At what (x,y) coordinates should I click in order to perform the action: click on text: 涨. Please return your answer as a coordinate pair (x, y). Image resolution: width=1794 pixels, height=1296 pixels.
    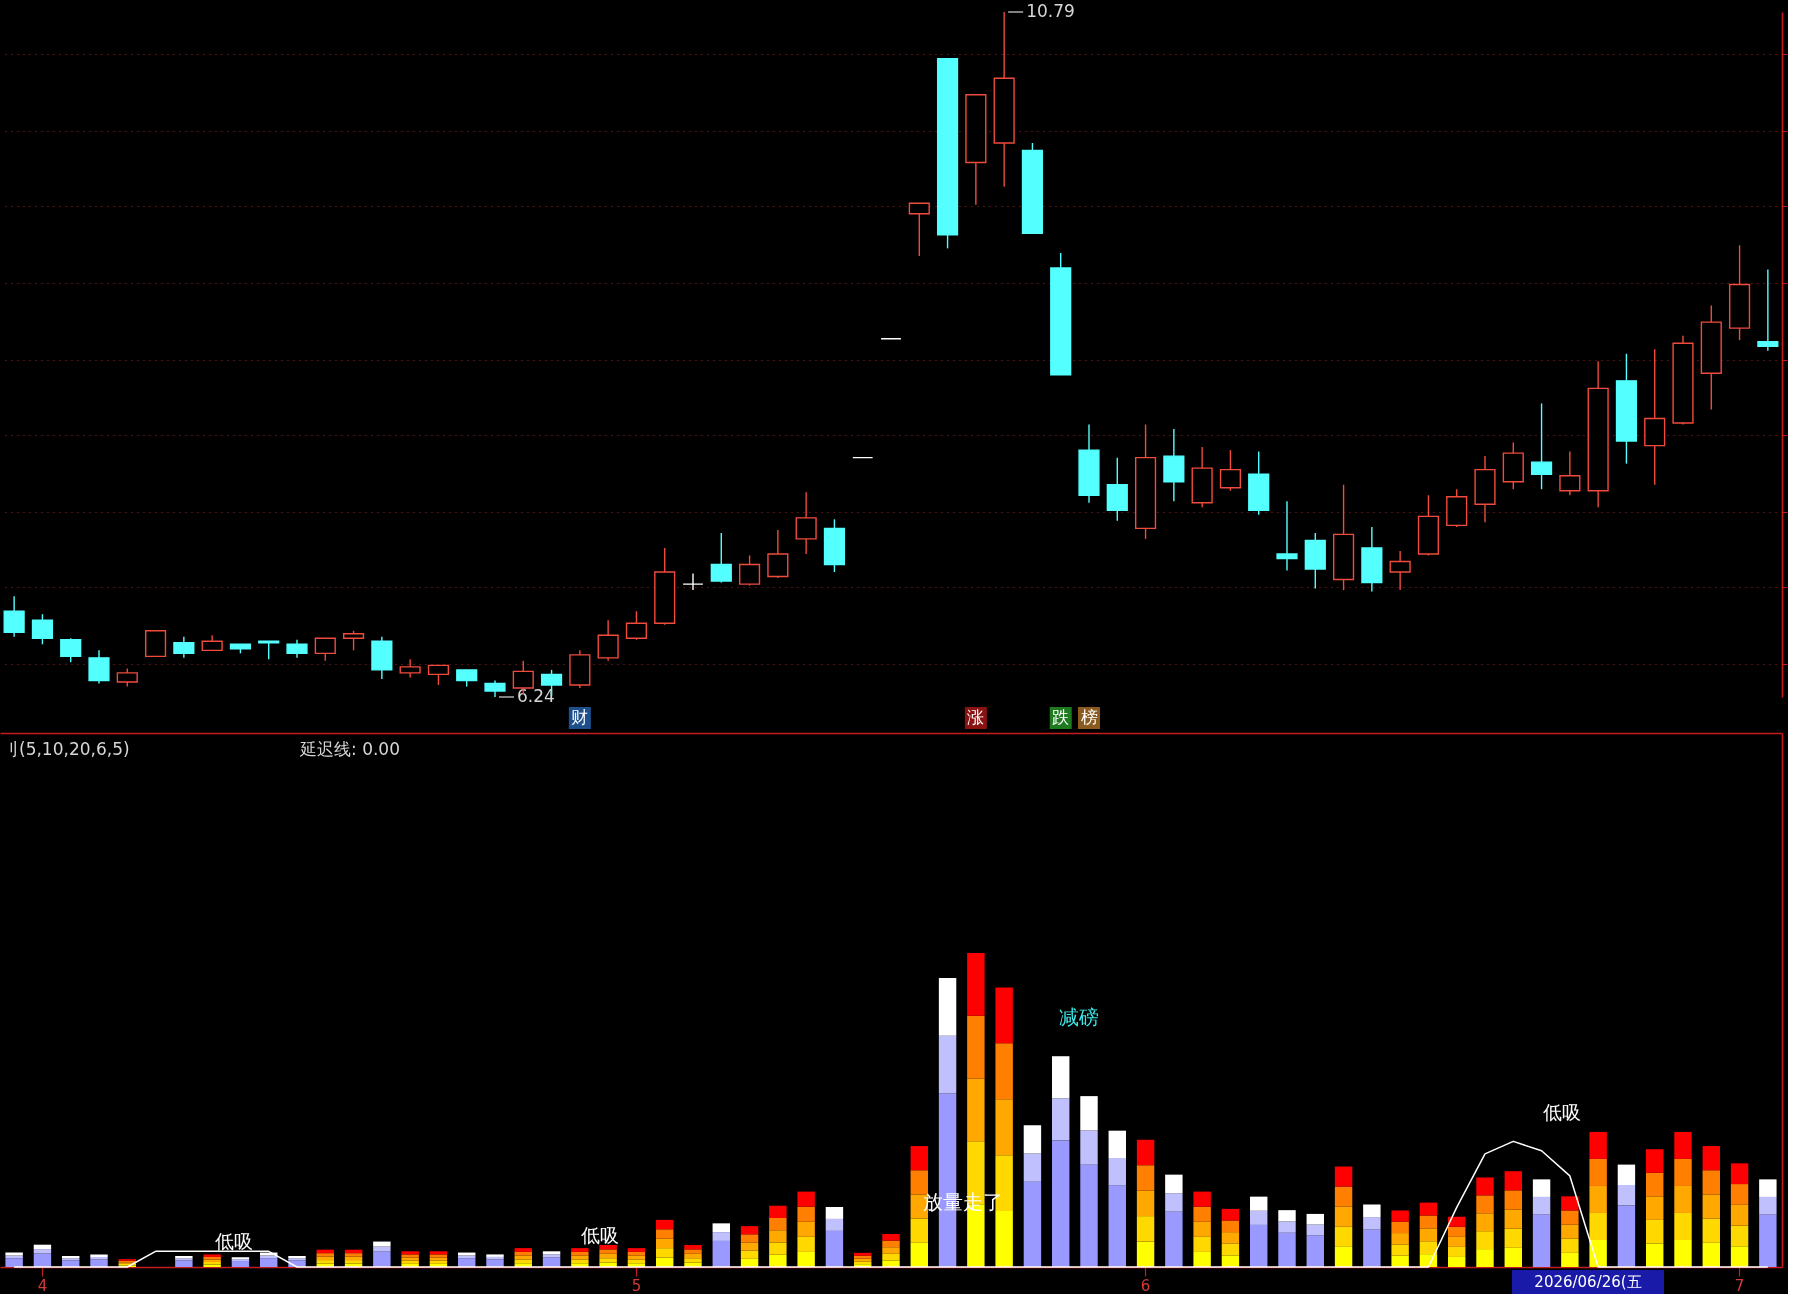
    Looking at the image, I should click on (976, 717).